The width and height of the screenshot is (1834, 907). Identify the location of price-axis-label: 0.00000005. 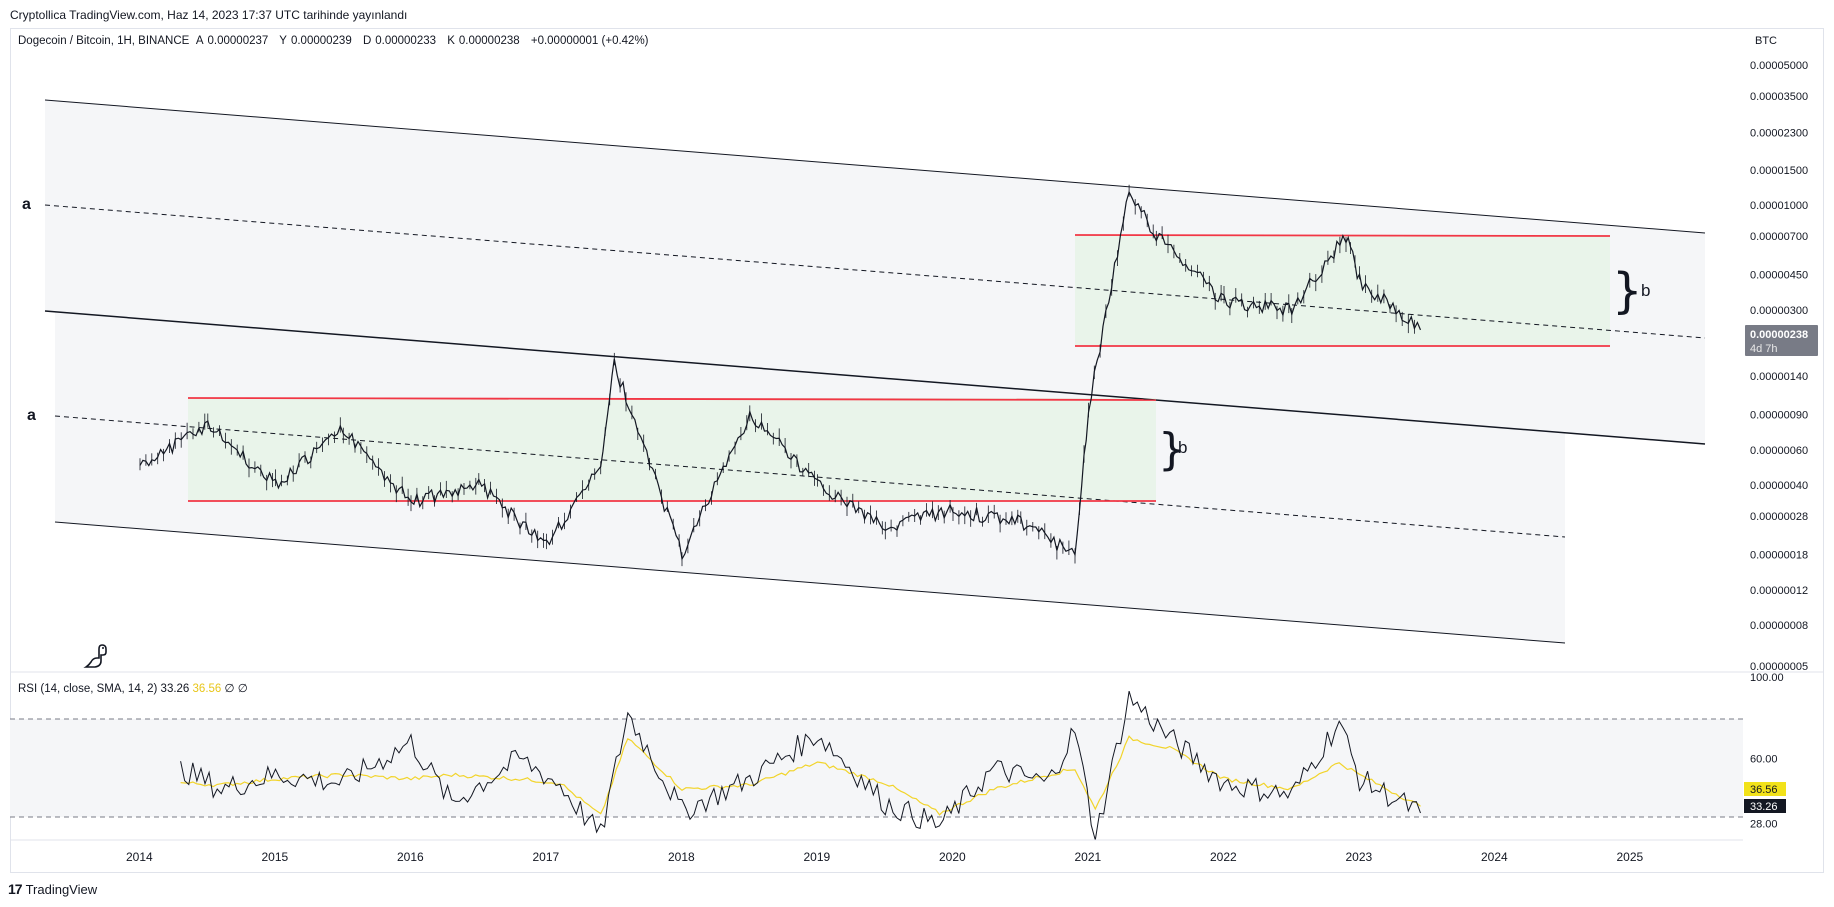
(1779, 667).